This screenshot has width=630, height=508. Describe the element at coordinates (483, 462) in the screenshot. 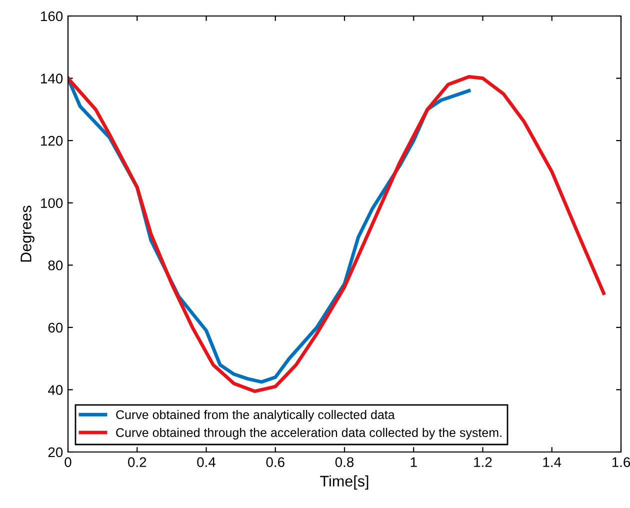

I see `x-tick-label: 1.2` at that location.